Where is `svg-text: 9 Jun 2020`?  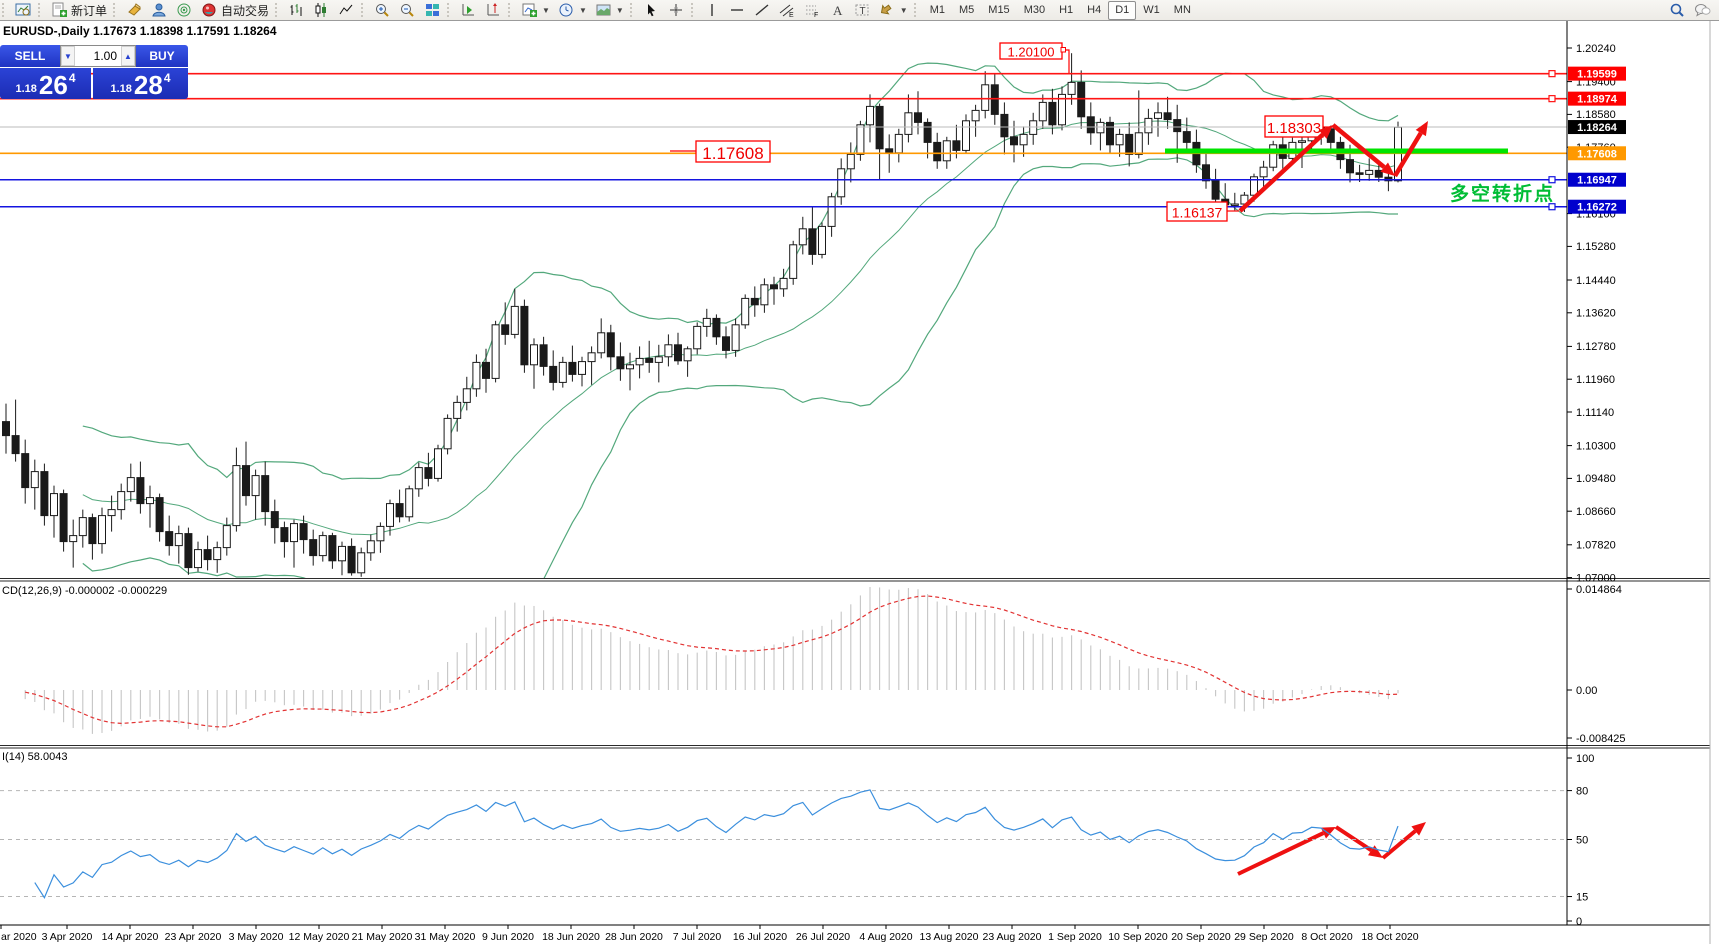 svg-text: 9 Jun 2020 is located at coordinates (508, 937).